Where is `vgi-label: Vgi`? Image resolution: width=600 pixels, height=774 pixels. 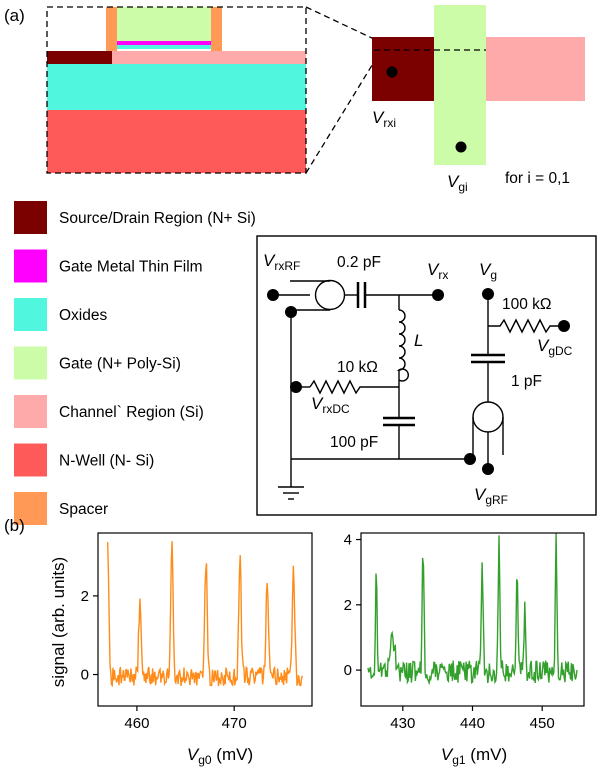 vgi-label: Vgi is located at coordinates (457, 183).